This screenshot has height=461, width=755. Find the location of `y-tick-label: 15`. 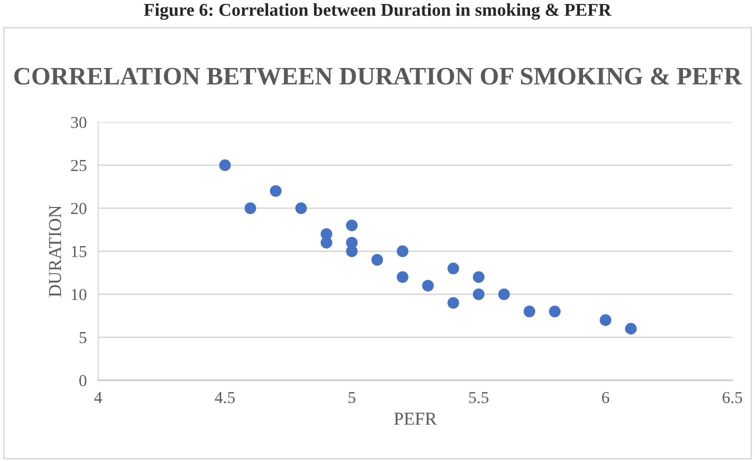

y-tick-label: 15 is located at coordinates (79, 252).